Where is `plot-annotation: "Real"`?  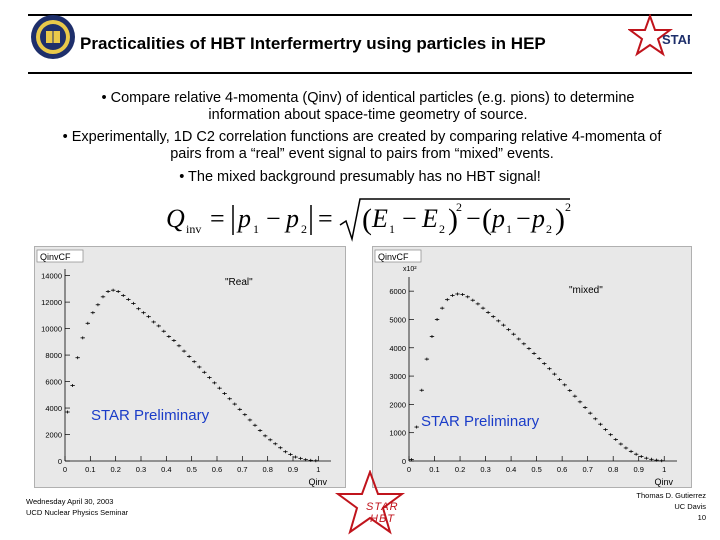 plot-annotation: "Real" is located at coordinates (239, 282).